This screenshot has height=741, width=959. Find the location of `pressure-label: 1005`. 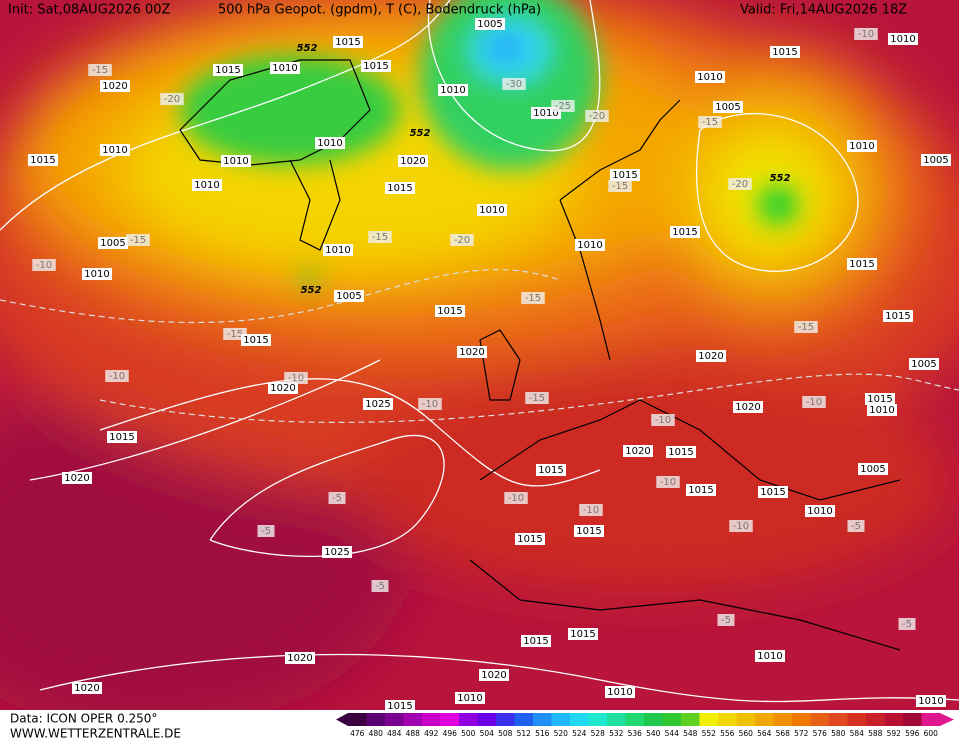

pressure-label: 1005 is located at coordinates (489, 24).